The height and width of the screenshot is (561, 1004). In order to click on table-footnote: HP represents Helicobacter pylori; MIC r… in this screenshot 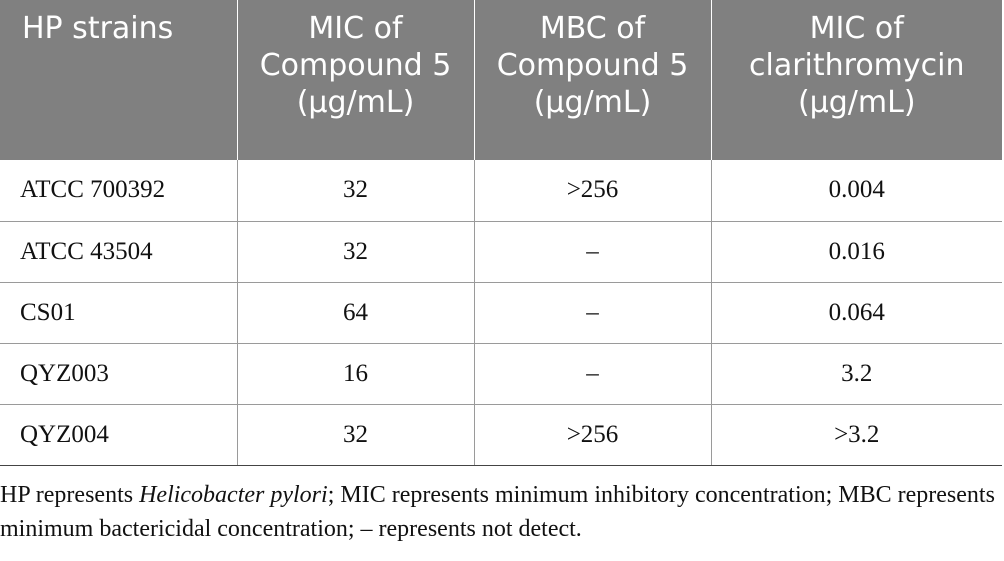, I will do `click(500, 512)`.